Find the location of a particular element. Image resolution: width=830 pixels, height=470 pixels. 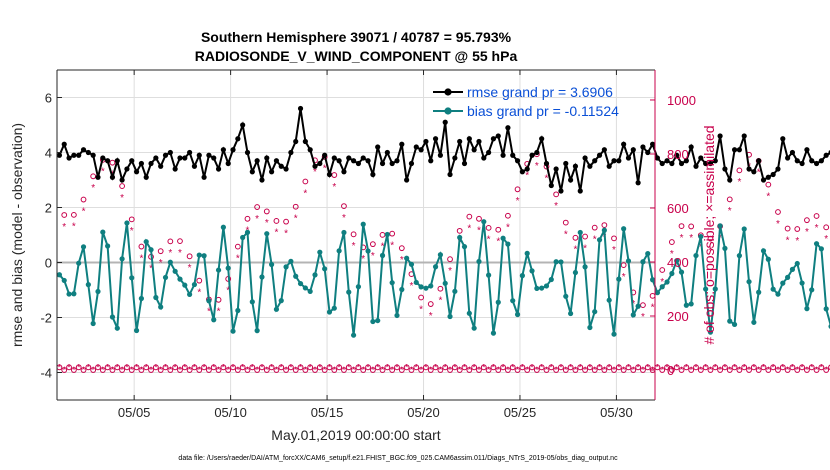

legend-bias-marker is located at coordinates (448, 111).